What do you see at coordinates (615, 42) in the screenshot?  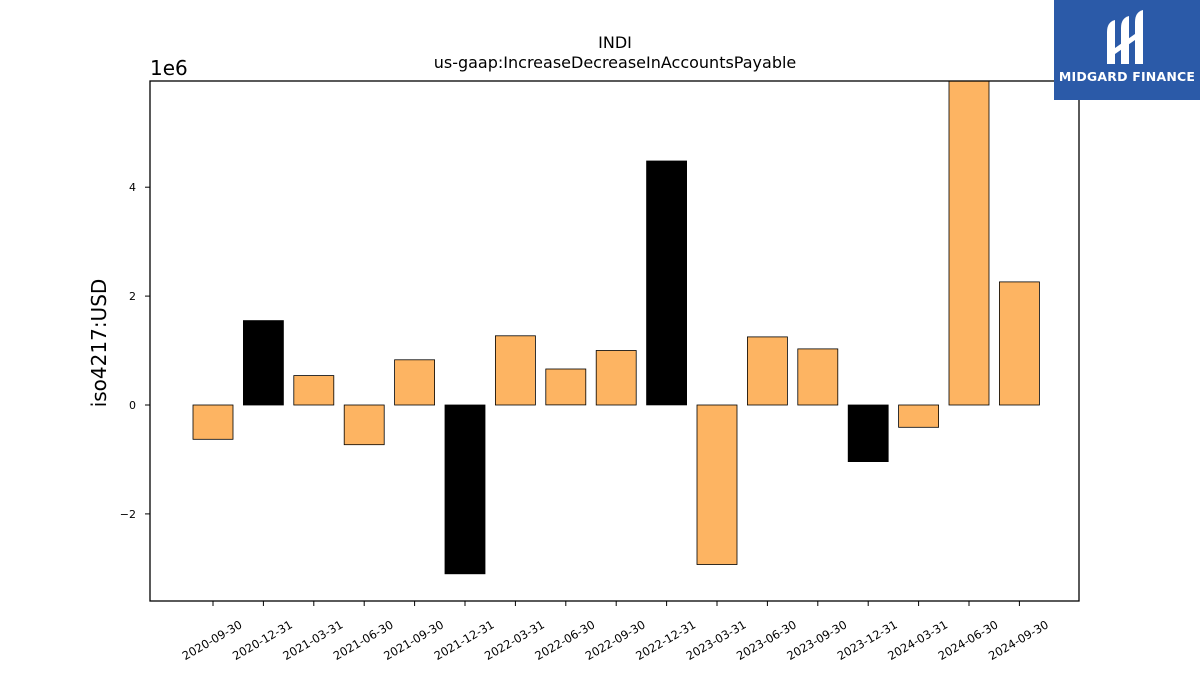 I see `chart-title: INDI` at bounding box center [615, 42].